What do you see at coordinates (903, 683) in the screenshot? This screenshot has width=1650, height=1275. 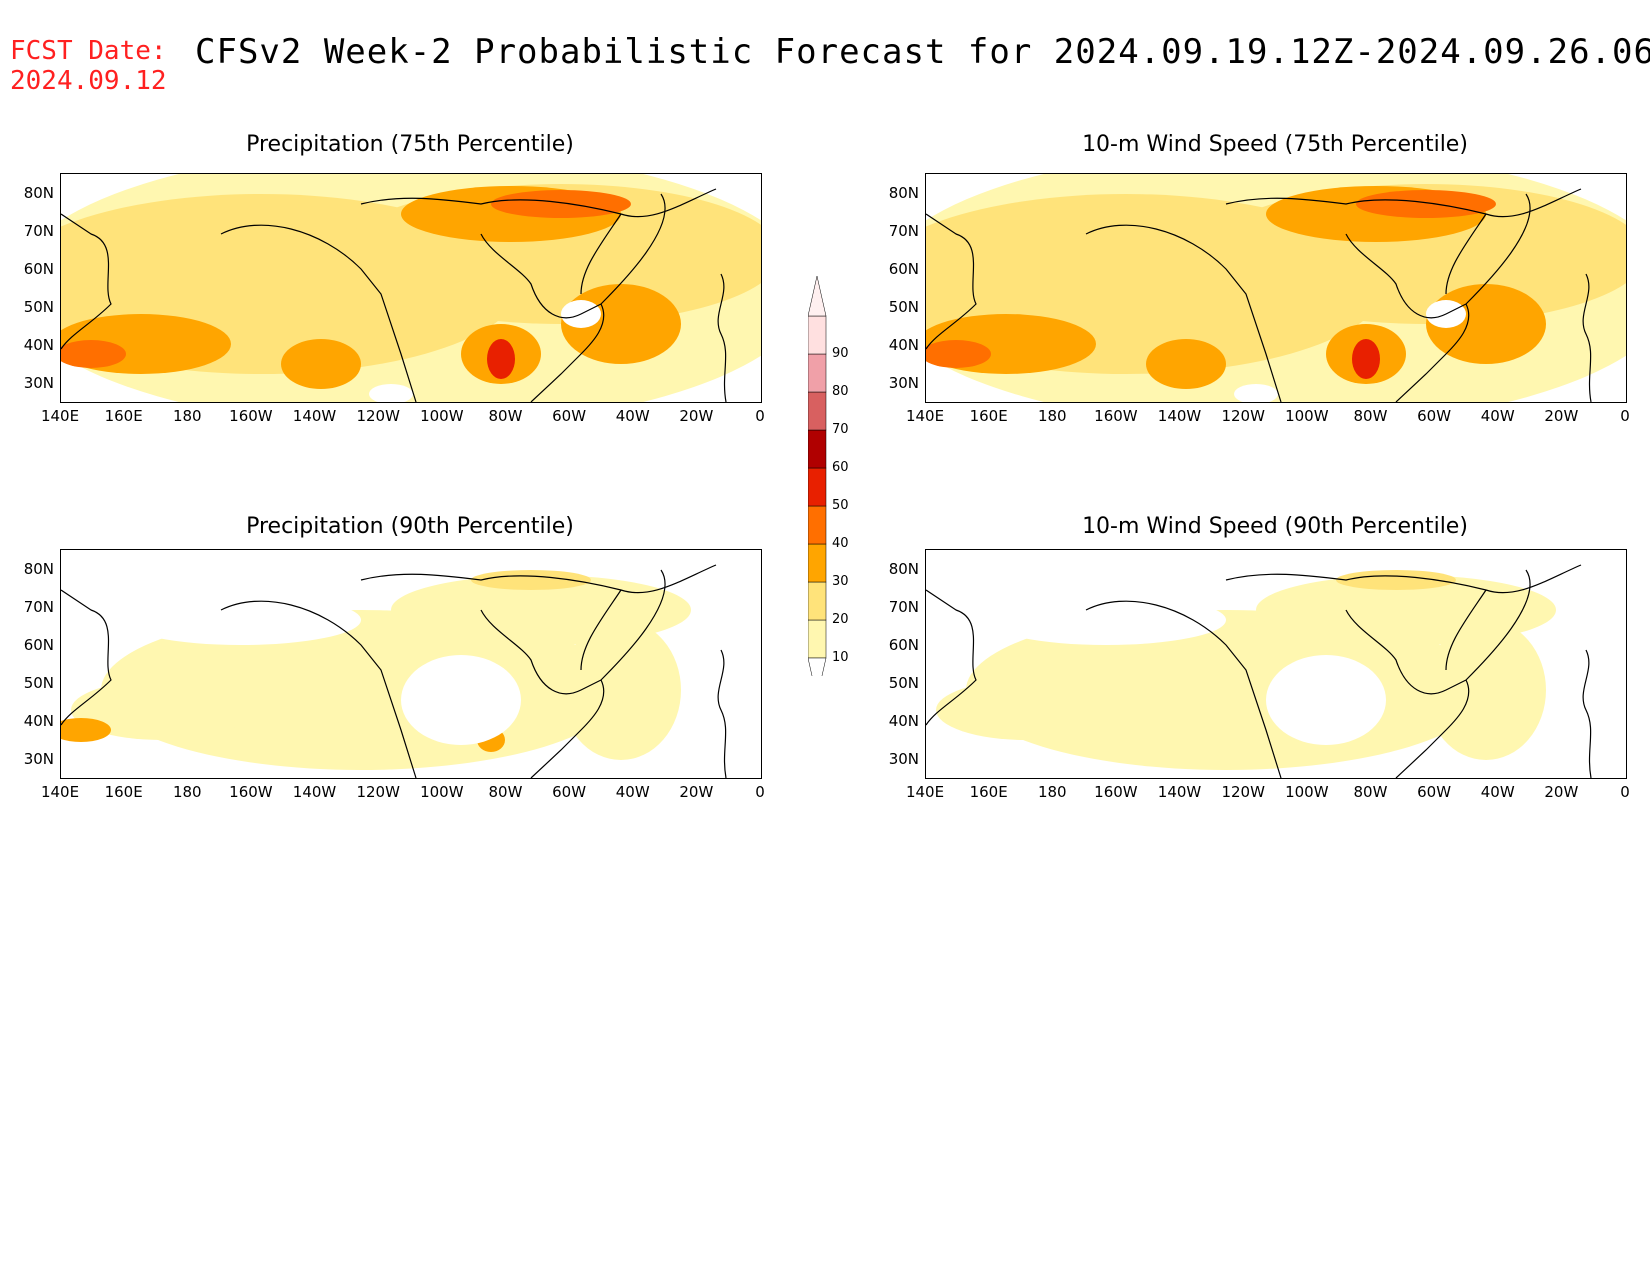 I see `lat-label: 50N` at bounding box center [903, 683].